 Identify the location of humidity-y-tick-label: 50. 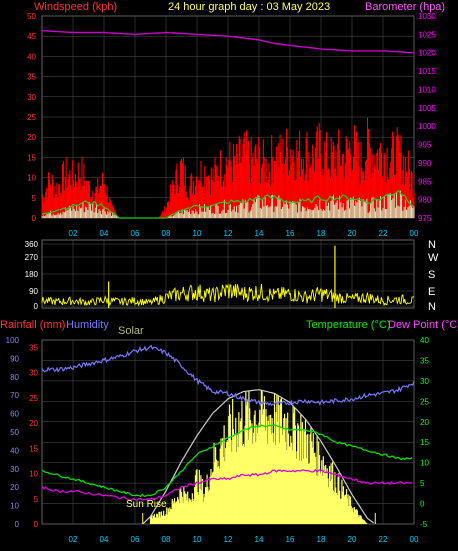
(14, 432).